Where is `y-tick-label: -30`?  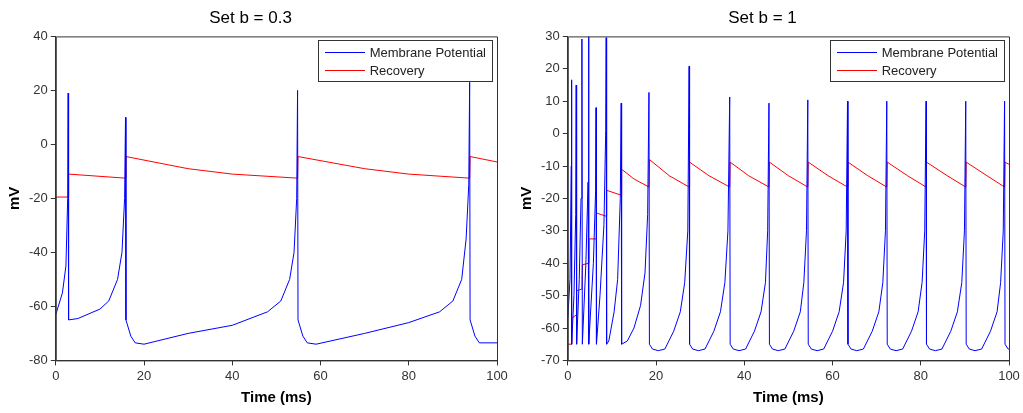
y-tick-label: -30 is located at coordinates (550, 230).